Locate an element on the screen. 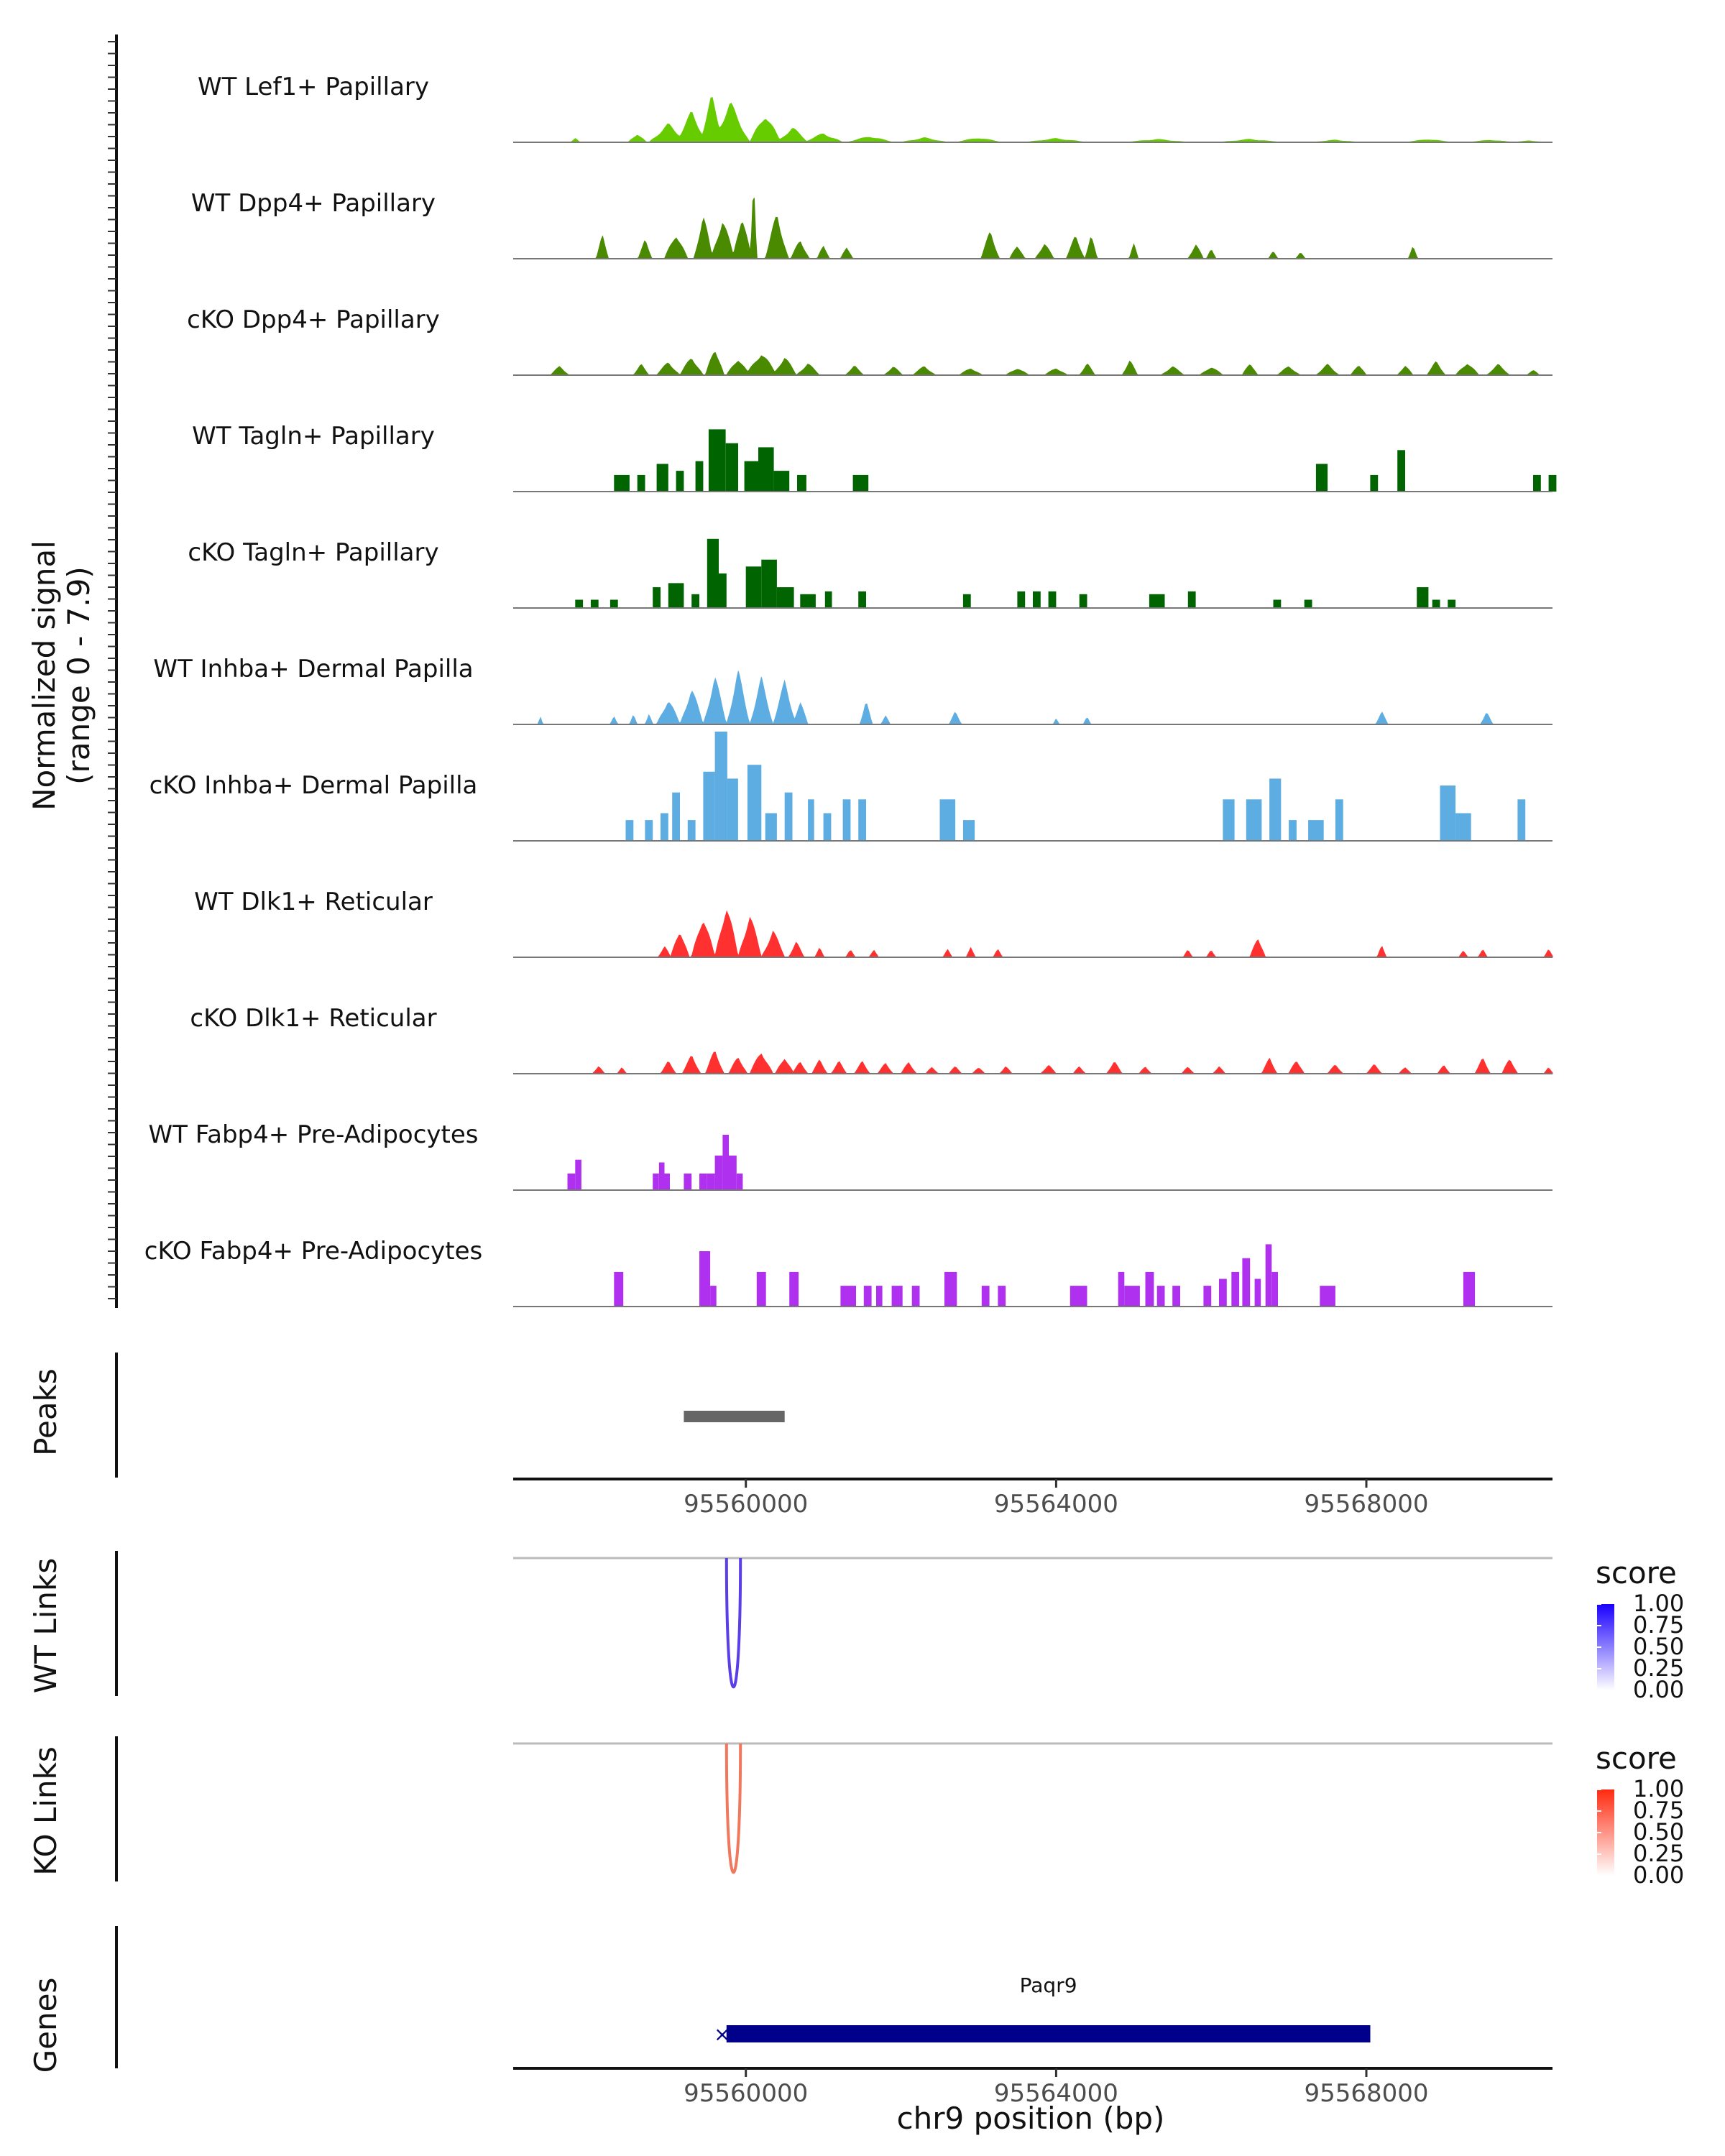  coverage-track-label: cKO Dlk1+ Reticular is located at coordinates (313, 1018).